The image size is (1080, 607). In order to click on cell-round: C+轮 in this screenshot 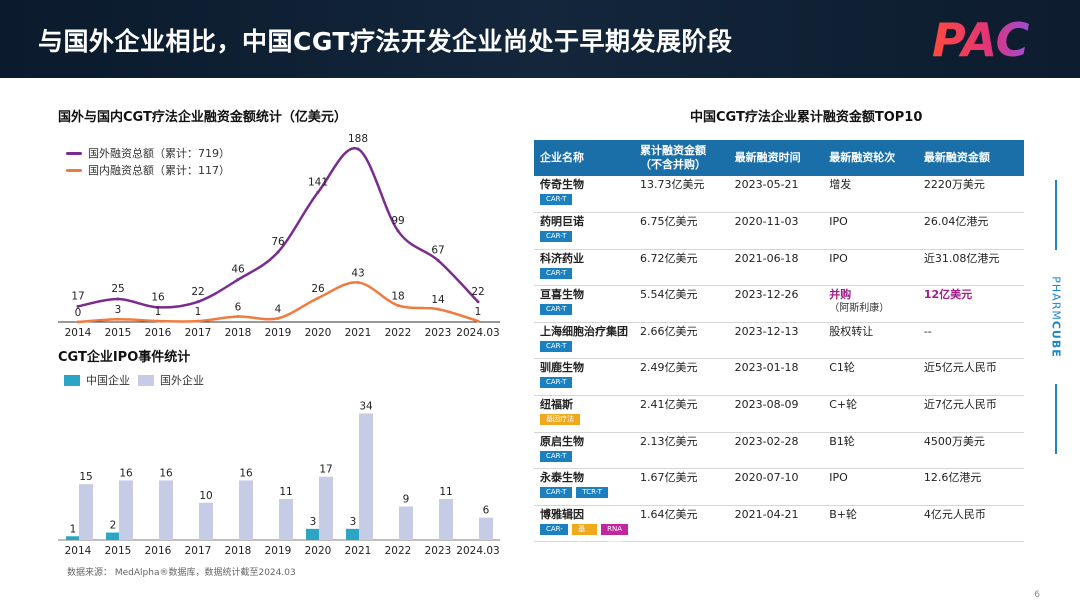, I will do `click(870, 414)`.